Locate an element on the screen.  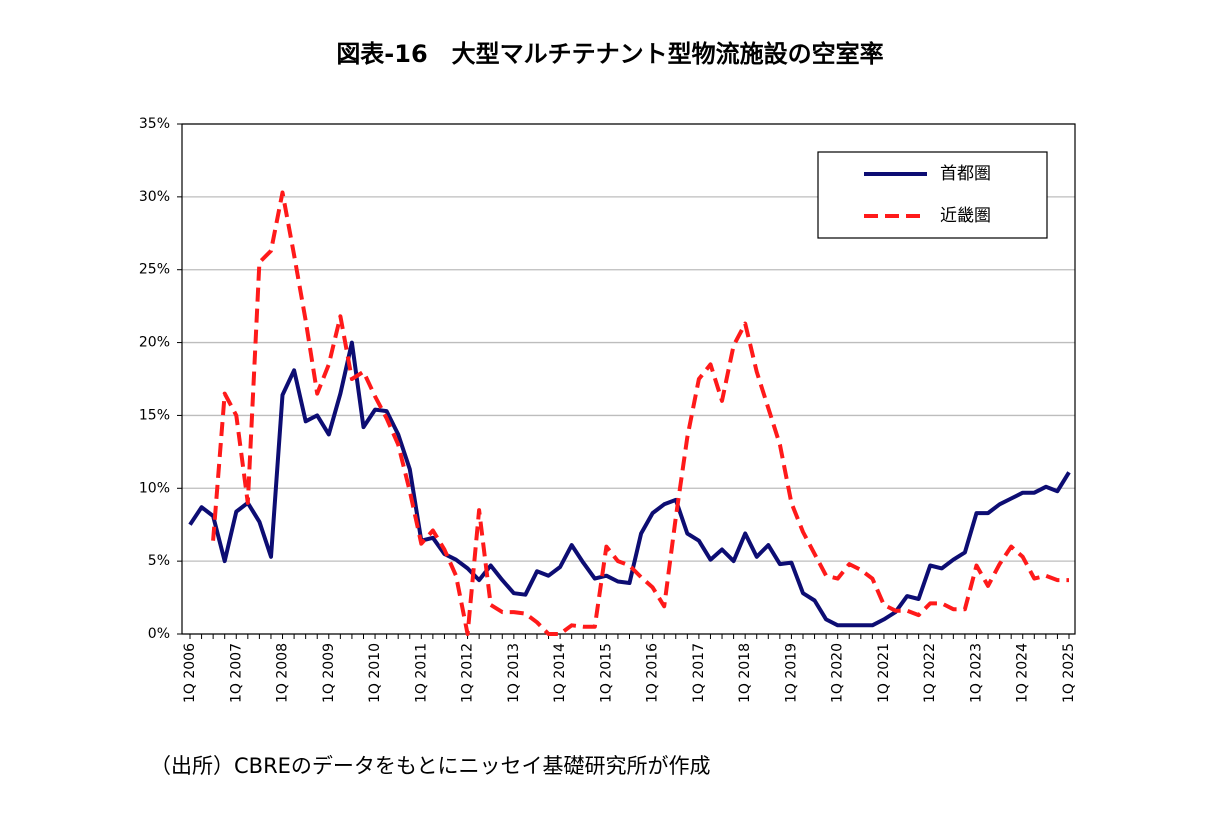
x-tick-label: 1Q 2021 is located at coordinates (884, 673).